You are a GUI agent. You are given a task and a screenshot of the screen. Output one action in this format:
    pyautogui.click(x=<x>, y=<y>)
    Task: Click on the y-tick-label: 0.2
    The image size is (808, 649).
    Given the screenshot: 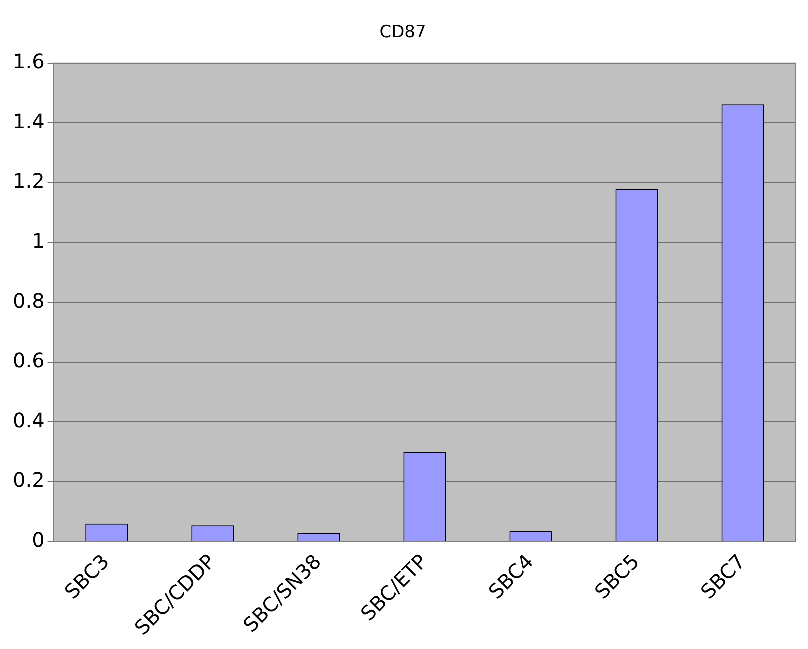 What is the action you would take?
    pyautogui.click(x=28, y=480)
    